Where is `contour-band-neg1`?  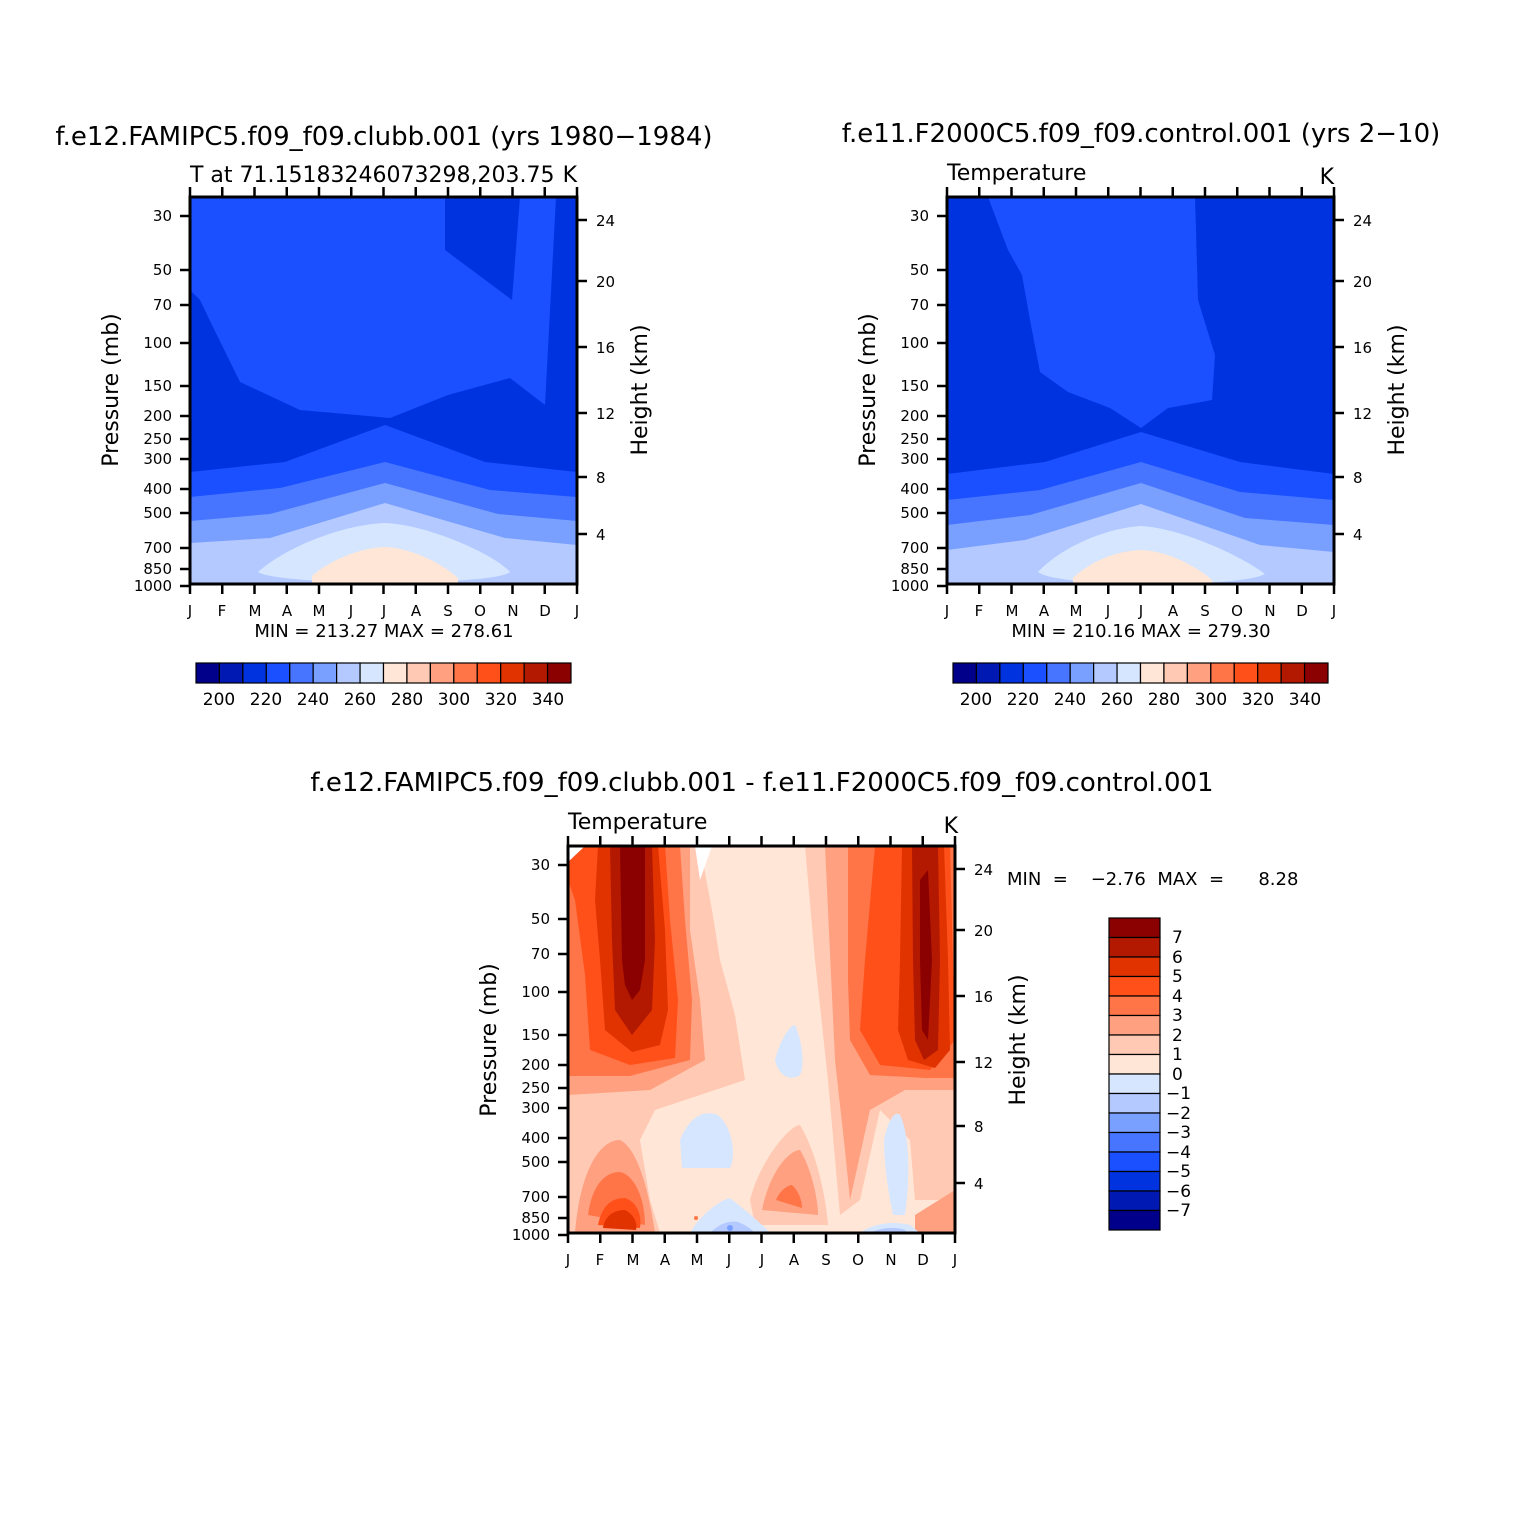
contour-band-neg1 is located at coordinates (730, 1215).